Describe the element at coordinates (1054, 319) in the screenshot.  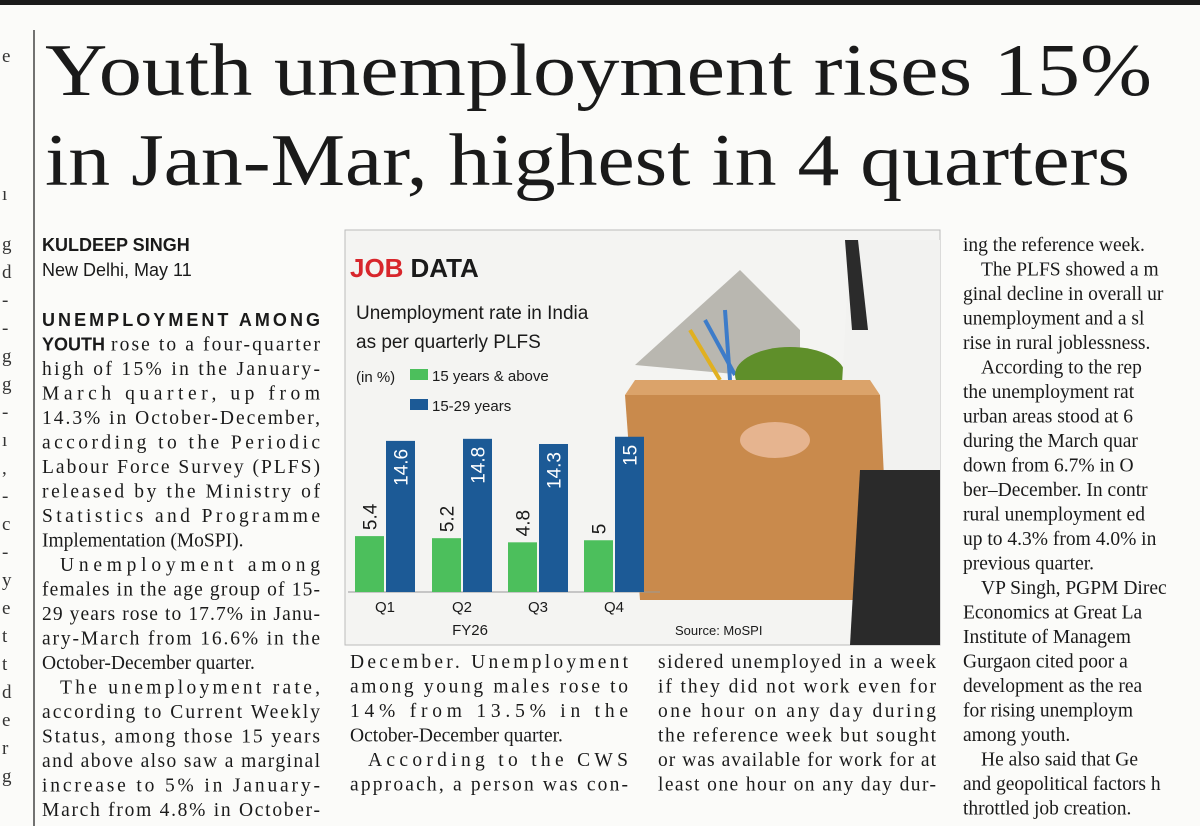
I see `body-line: unemployment and a sl` at that location.